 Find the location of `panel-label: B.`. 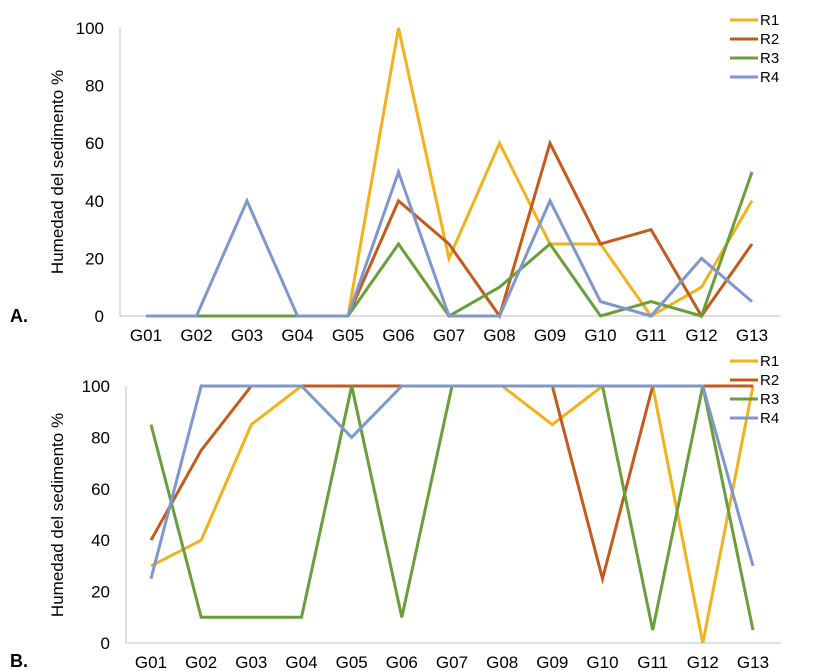

panel-label: B. is located at coordinates (19, 661).